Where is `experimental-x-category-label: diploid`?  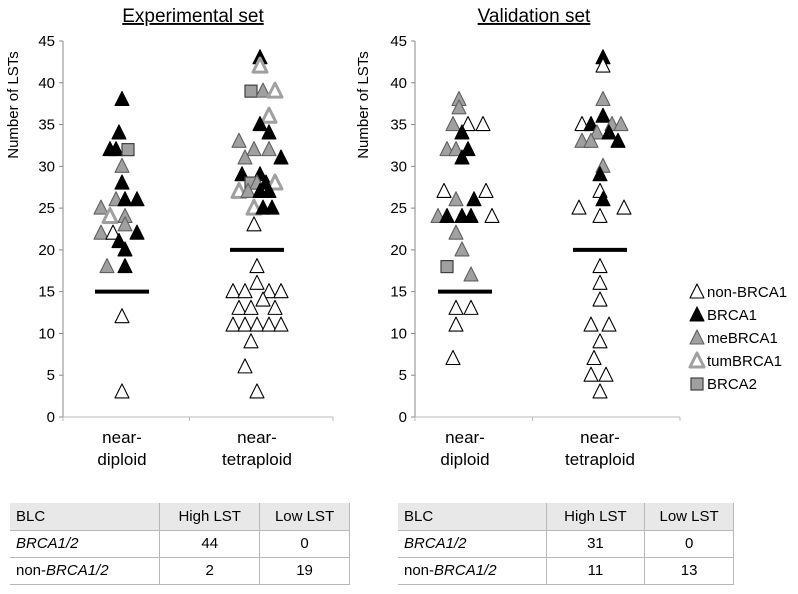 experimental-x-category-label: diploid is located at coordinates (121, 459).